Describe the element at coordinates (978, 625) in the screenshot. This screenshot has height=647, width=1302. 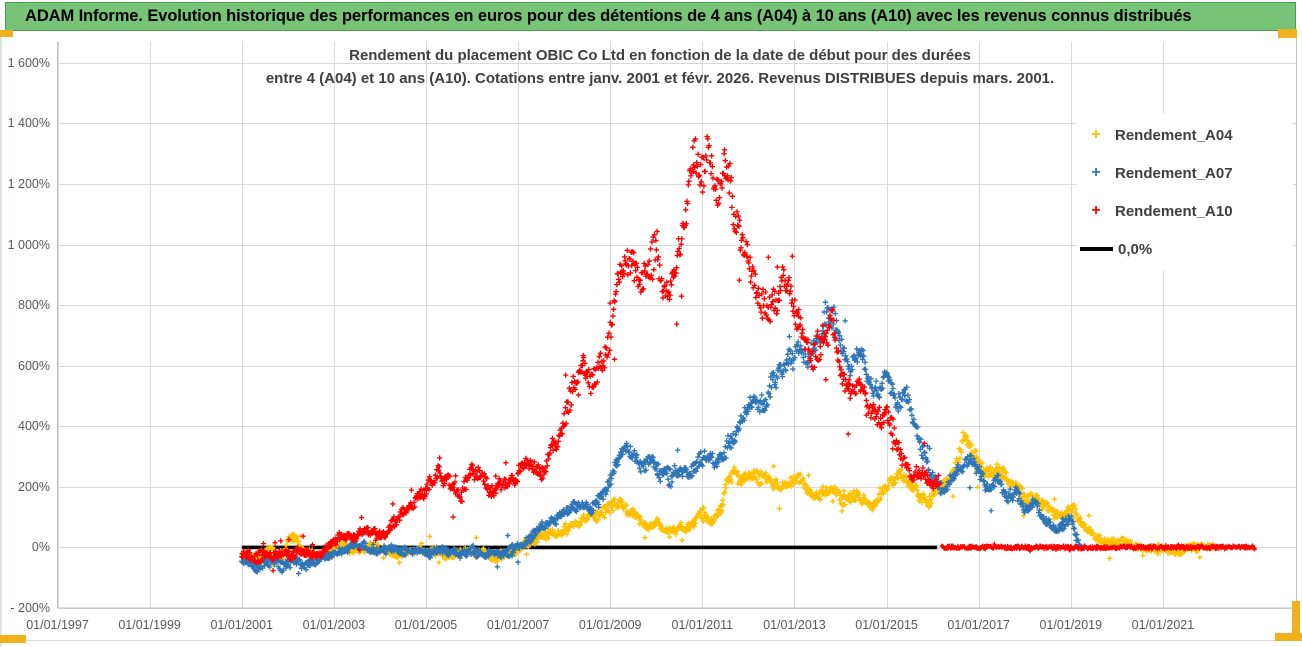
I see `x-axis-tick-label: 01/01/2017` at that location.